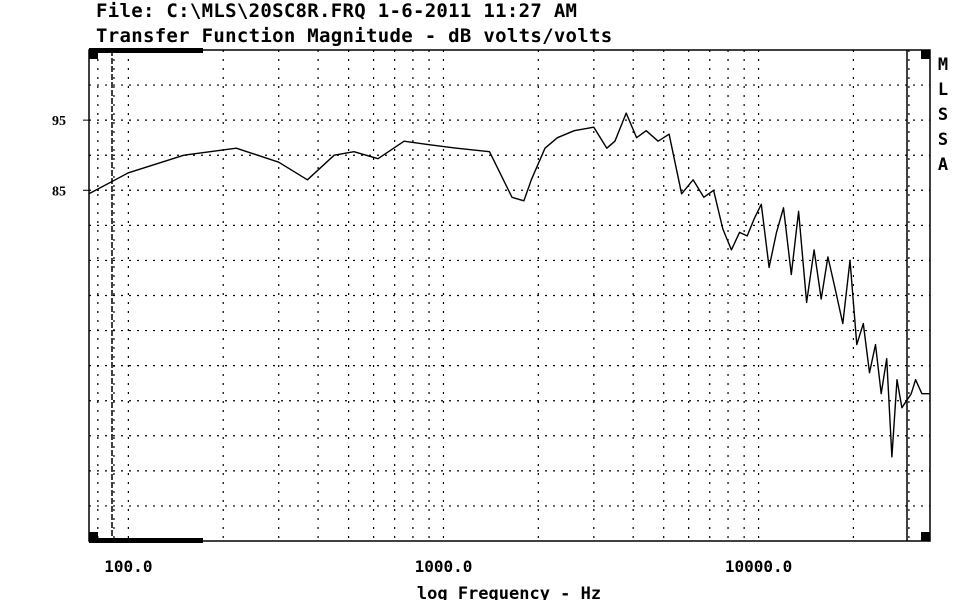 The image size is (960, 600). Describe the element at coordinates (943, 65) in the screenshot. I see `side-label-letter: M` at that location.